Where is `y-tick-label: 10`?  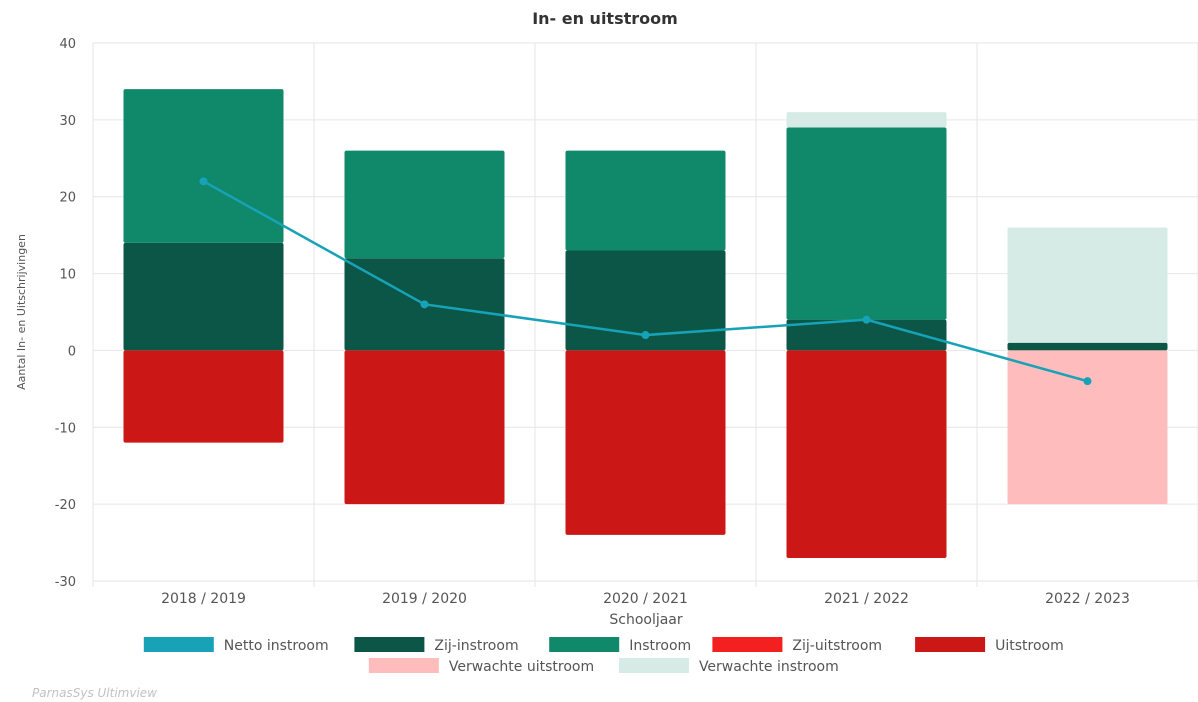 y-tick-label: 10 is located at coordinates (67, 275).